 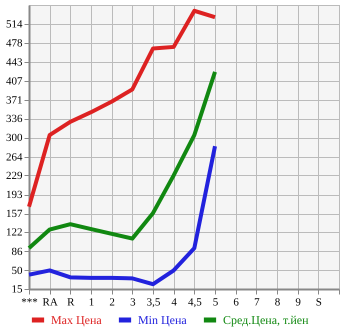 What do you see at coordinates (112, 302) in the screenshot?
I see `x-tick-label: 2` at bounding box center [112, 302].